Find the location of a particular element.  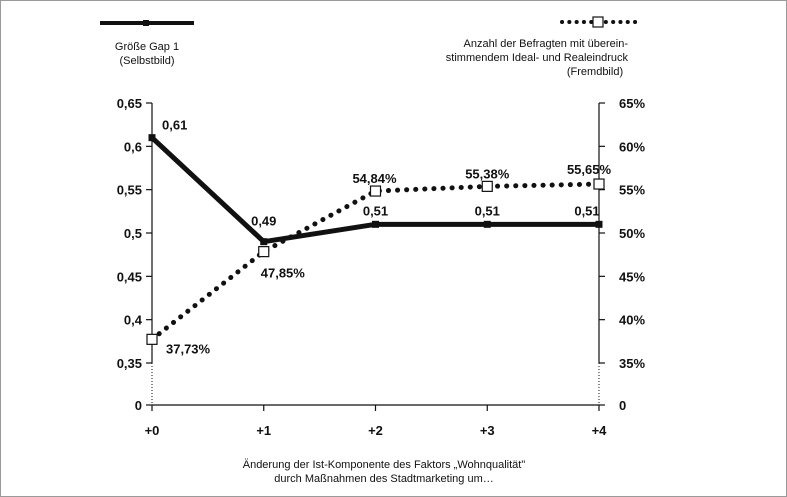

legend-solid-marker is located at coordinates (146, 23).